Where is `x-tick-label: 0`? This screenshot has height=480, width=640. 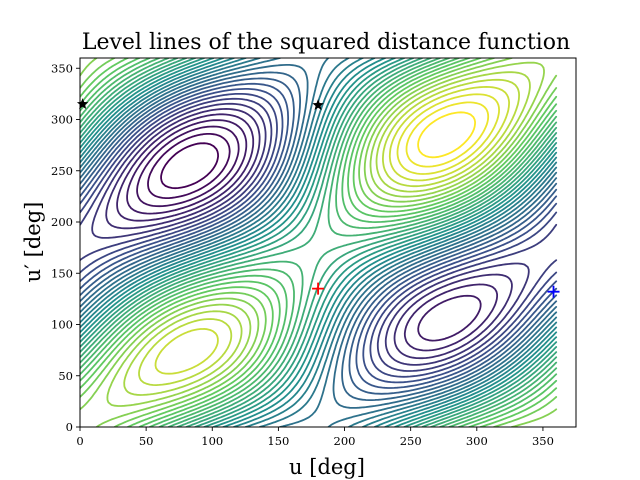
x-tick-label: 0 is located at coordinates (79, 441).